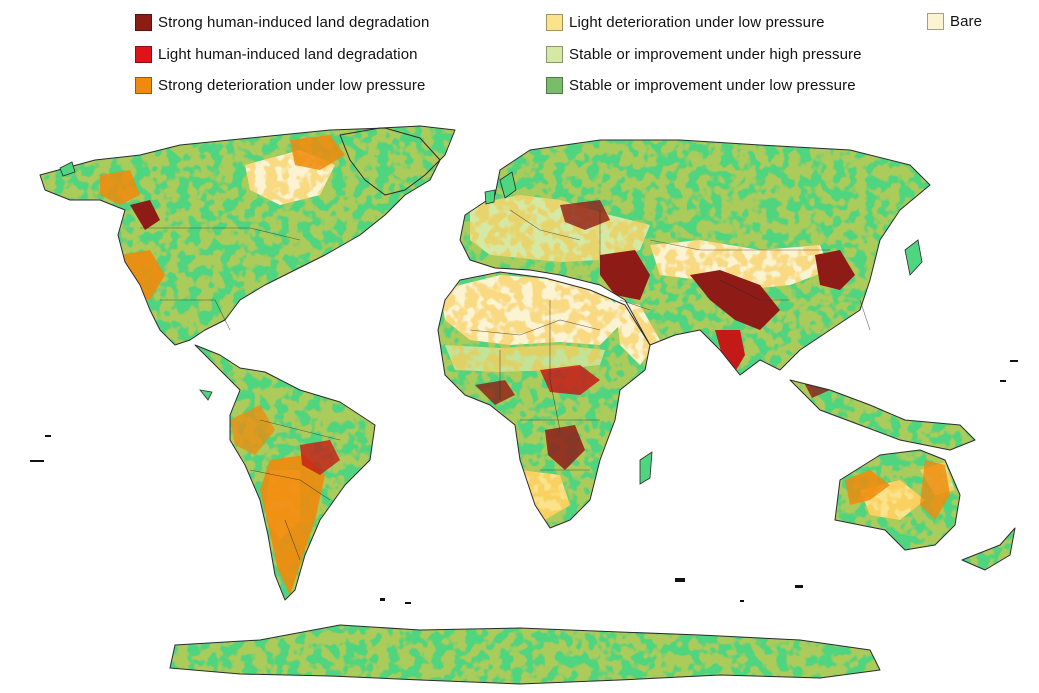  I want to click on legend-item-strong-human: Strong human-induced land degradation, so click(282, 22).